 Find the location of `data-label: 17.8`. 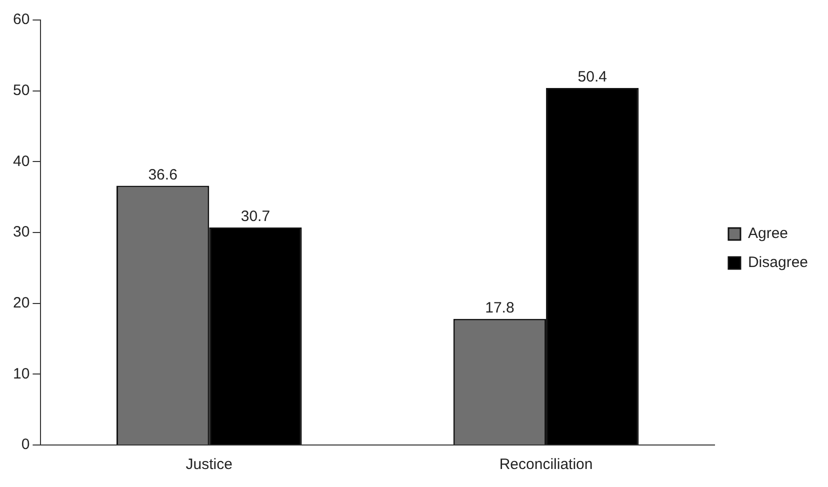

data-label: 17.8 is located at coordinates (499, 308).